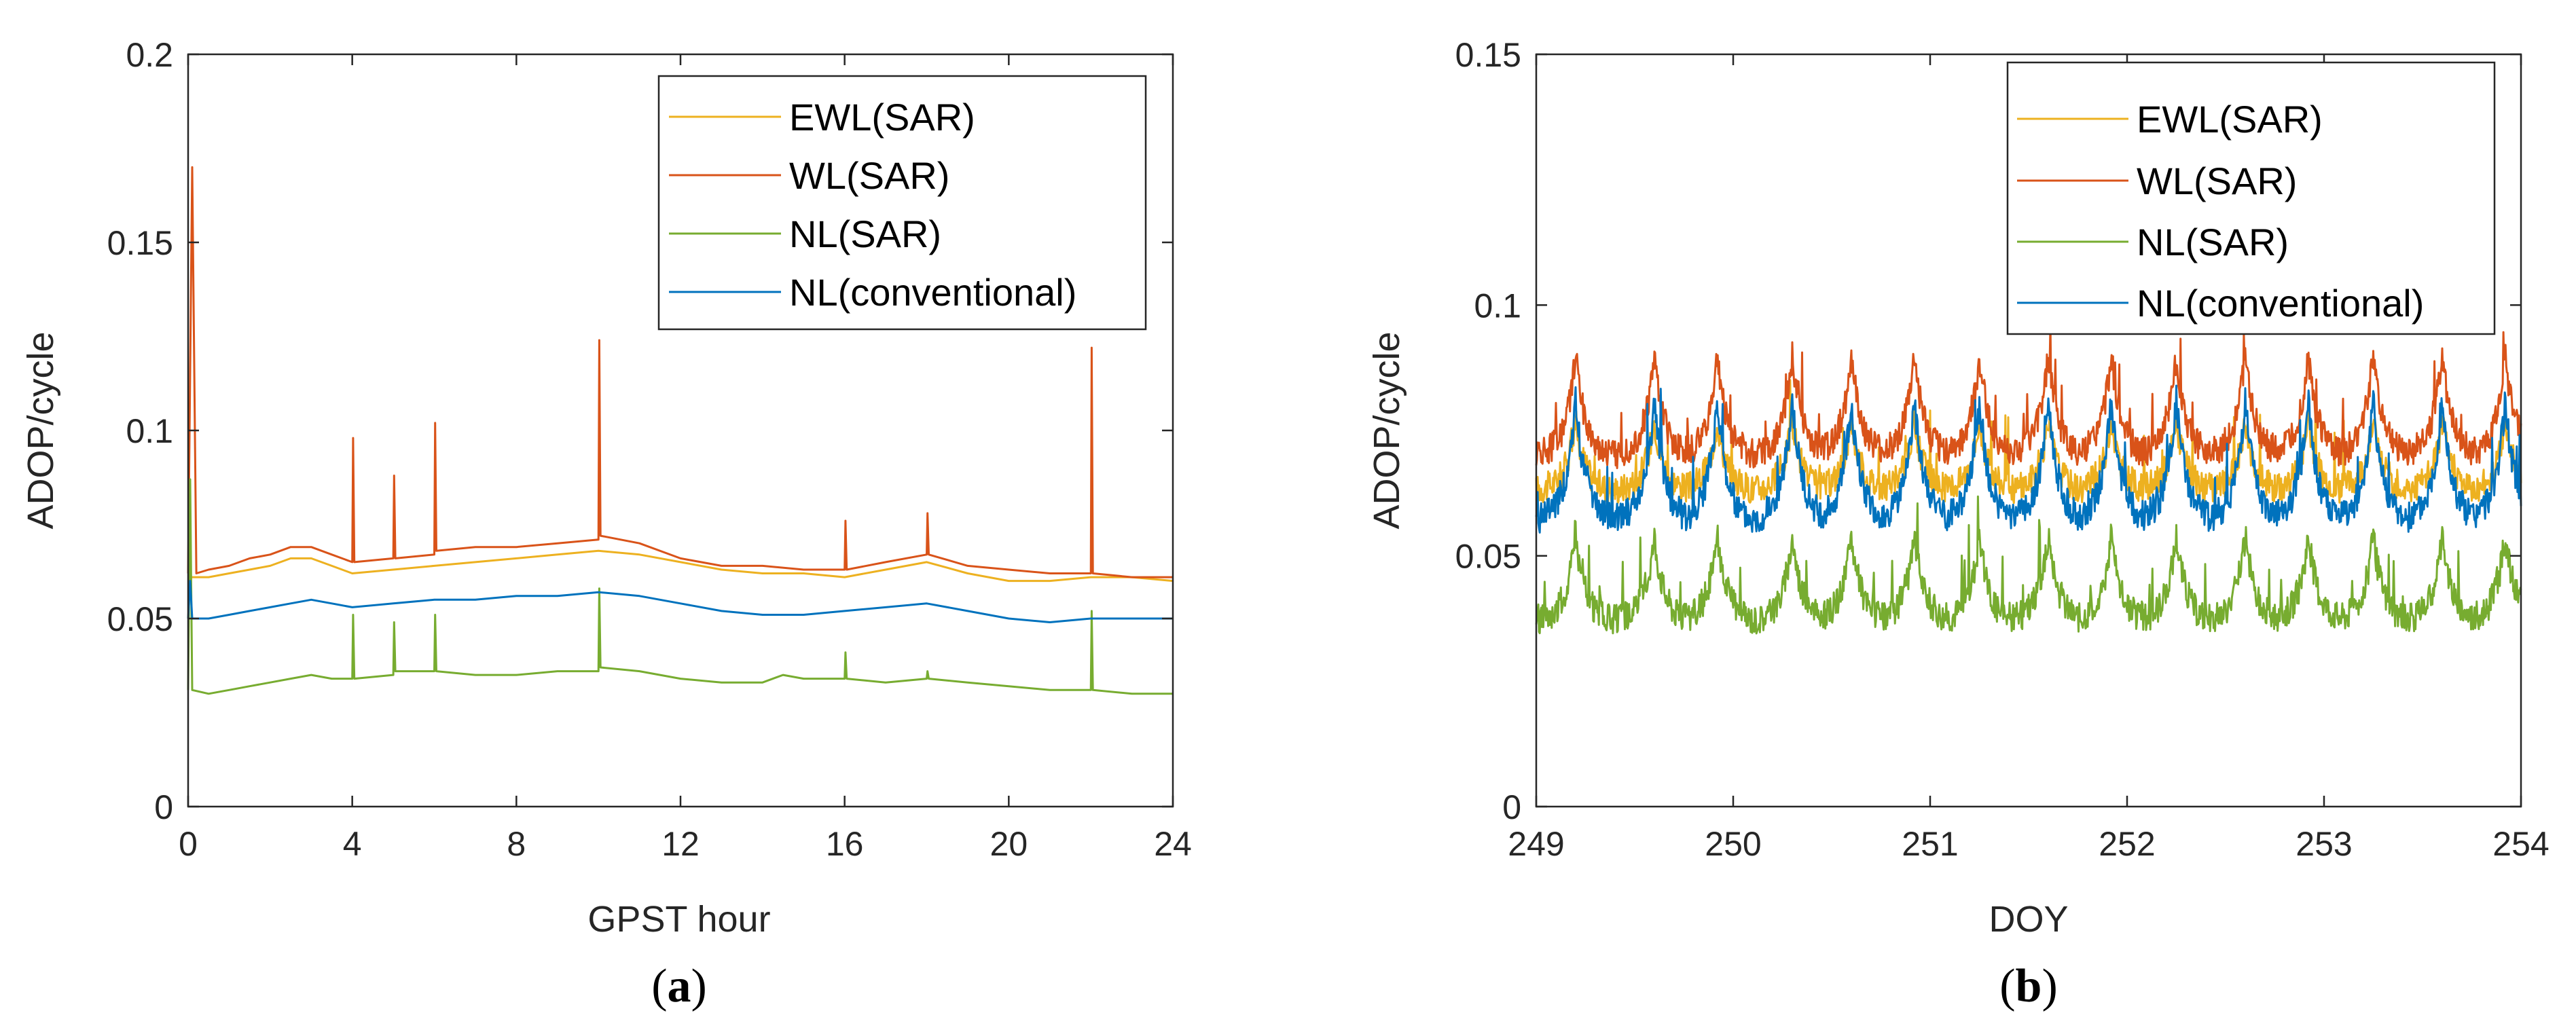  I want to click on panel-b-legend-label-nl-sar: NL(SAR), so click(2213, 242).